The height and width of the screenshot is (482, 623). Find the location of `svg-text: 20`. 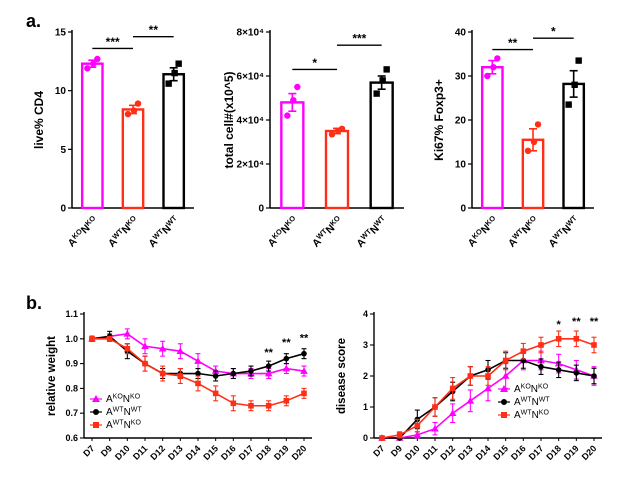

svg-text: 20 is located at coordinates (461, 121).